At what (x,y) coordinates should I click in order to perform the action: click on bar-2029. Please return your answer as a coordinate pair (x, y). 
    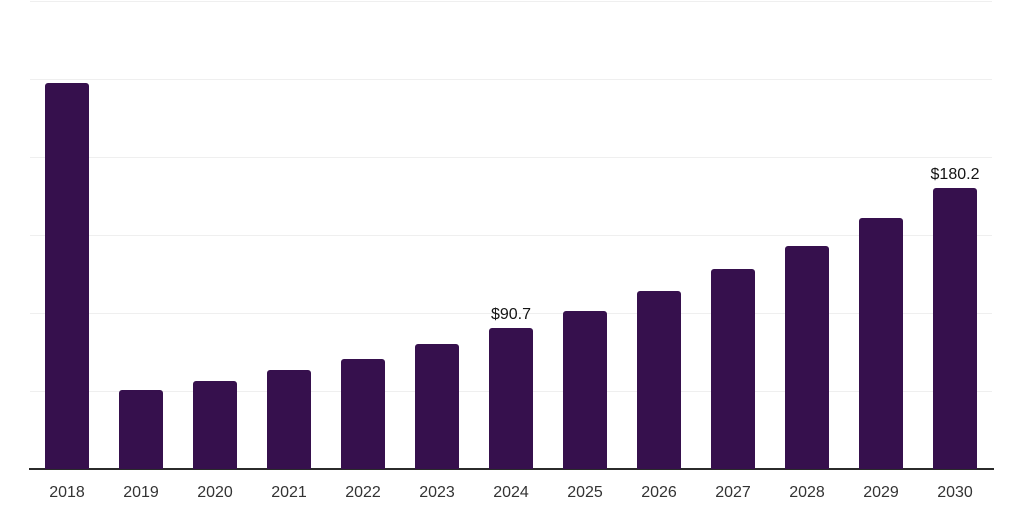
    Looking at the image, I should click on (881, 343).